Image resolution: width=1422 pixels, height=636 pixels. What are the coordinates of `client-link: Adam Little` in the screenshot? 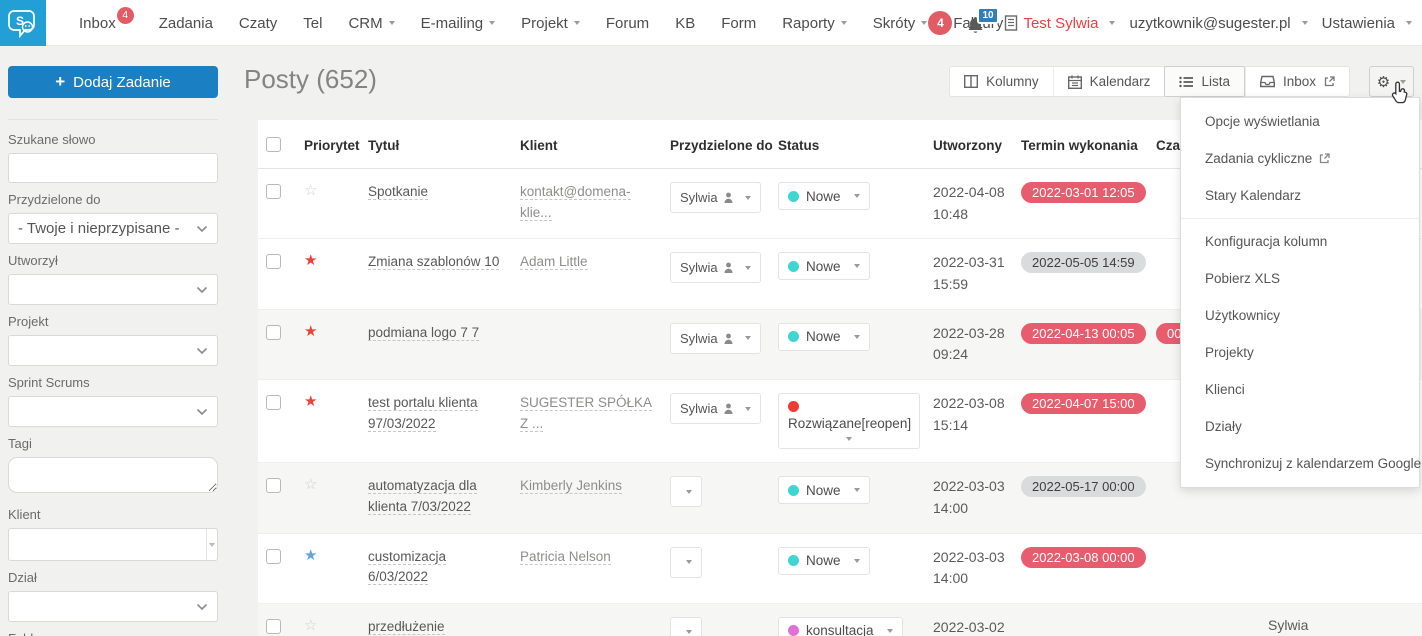 It's located at (554, 262).